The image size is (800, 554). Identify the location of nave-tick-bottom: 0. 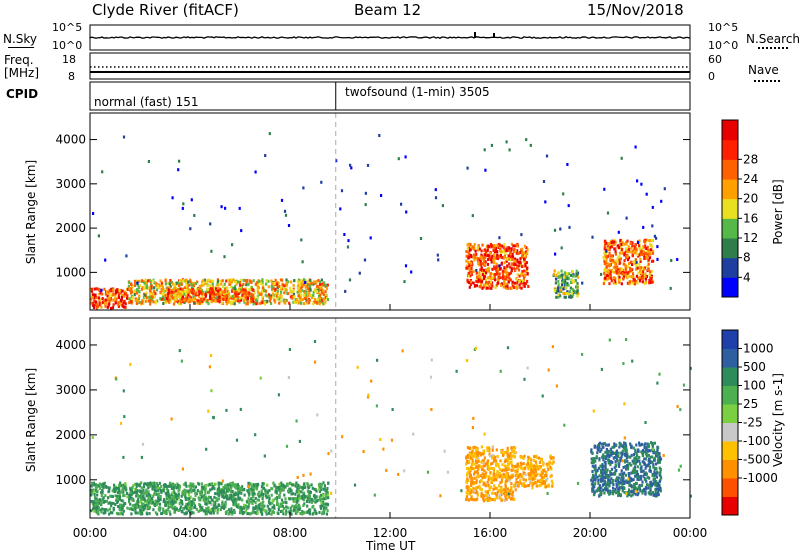
(711, 76).